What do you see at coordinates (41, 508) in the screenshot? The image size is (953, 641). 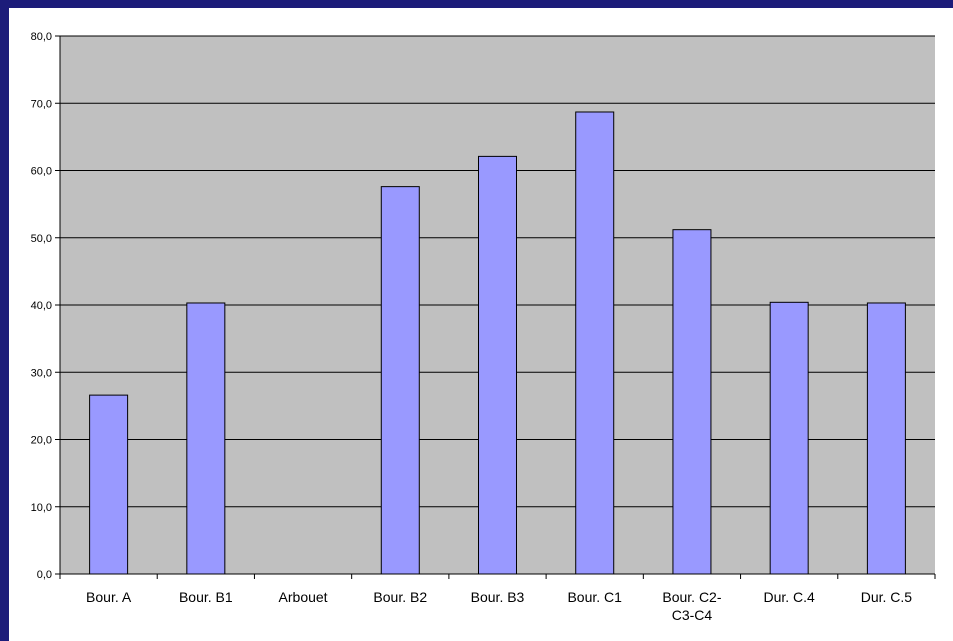 I see `y-tick-label: 10,0` at bounding box center [41, 508].